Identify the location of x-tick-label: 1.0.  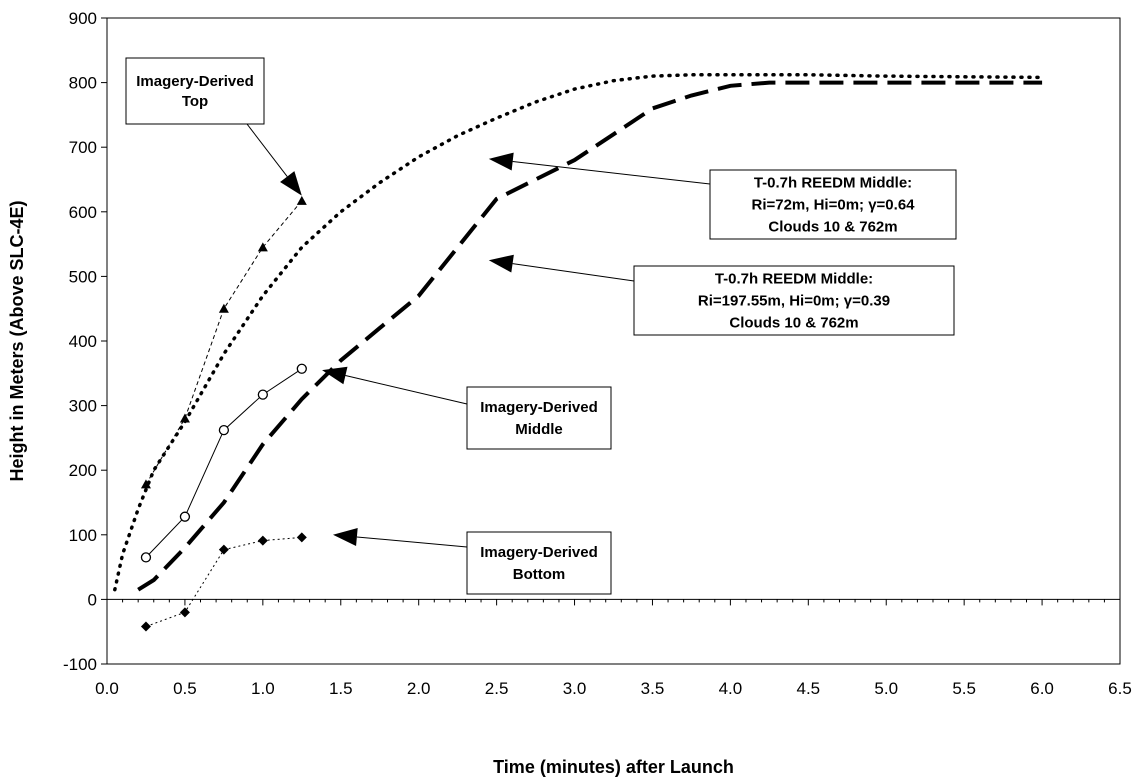
(263, 688).